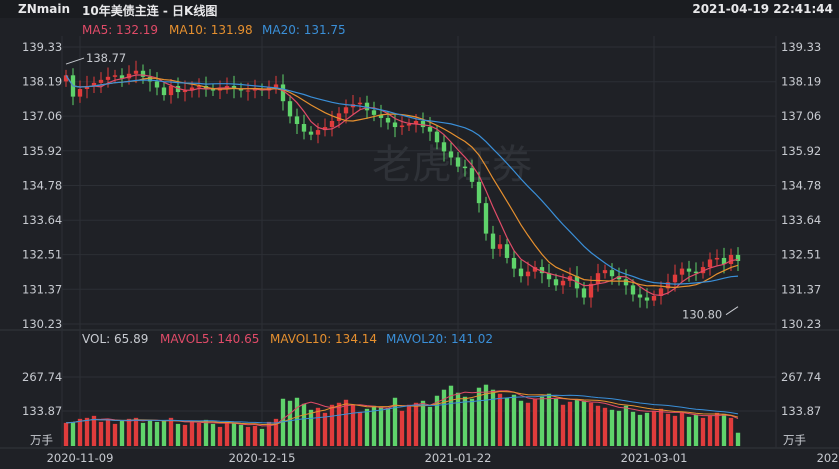  Describe the element at coordinates (120, 30) in the screenshot. I see `ma5-legend: MA5: 132.19` at that location.